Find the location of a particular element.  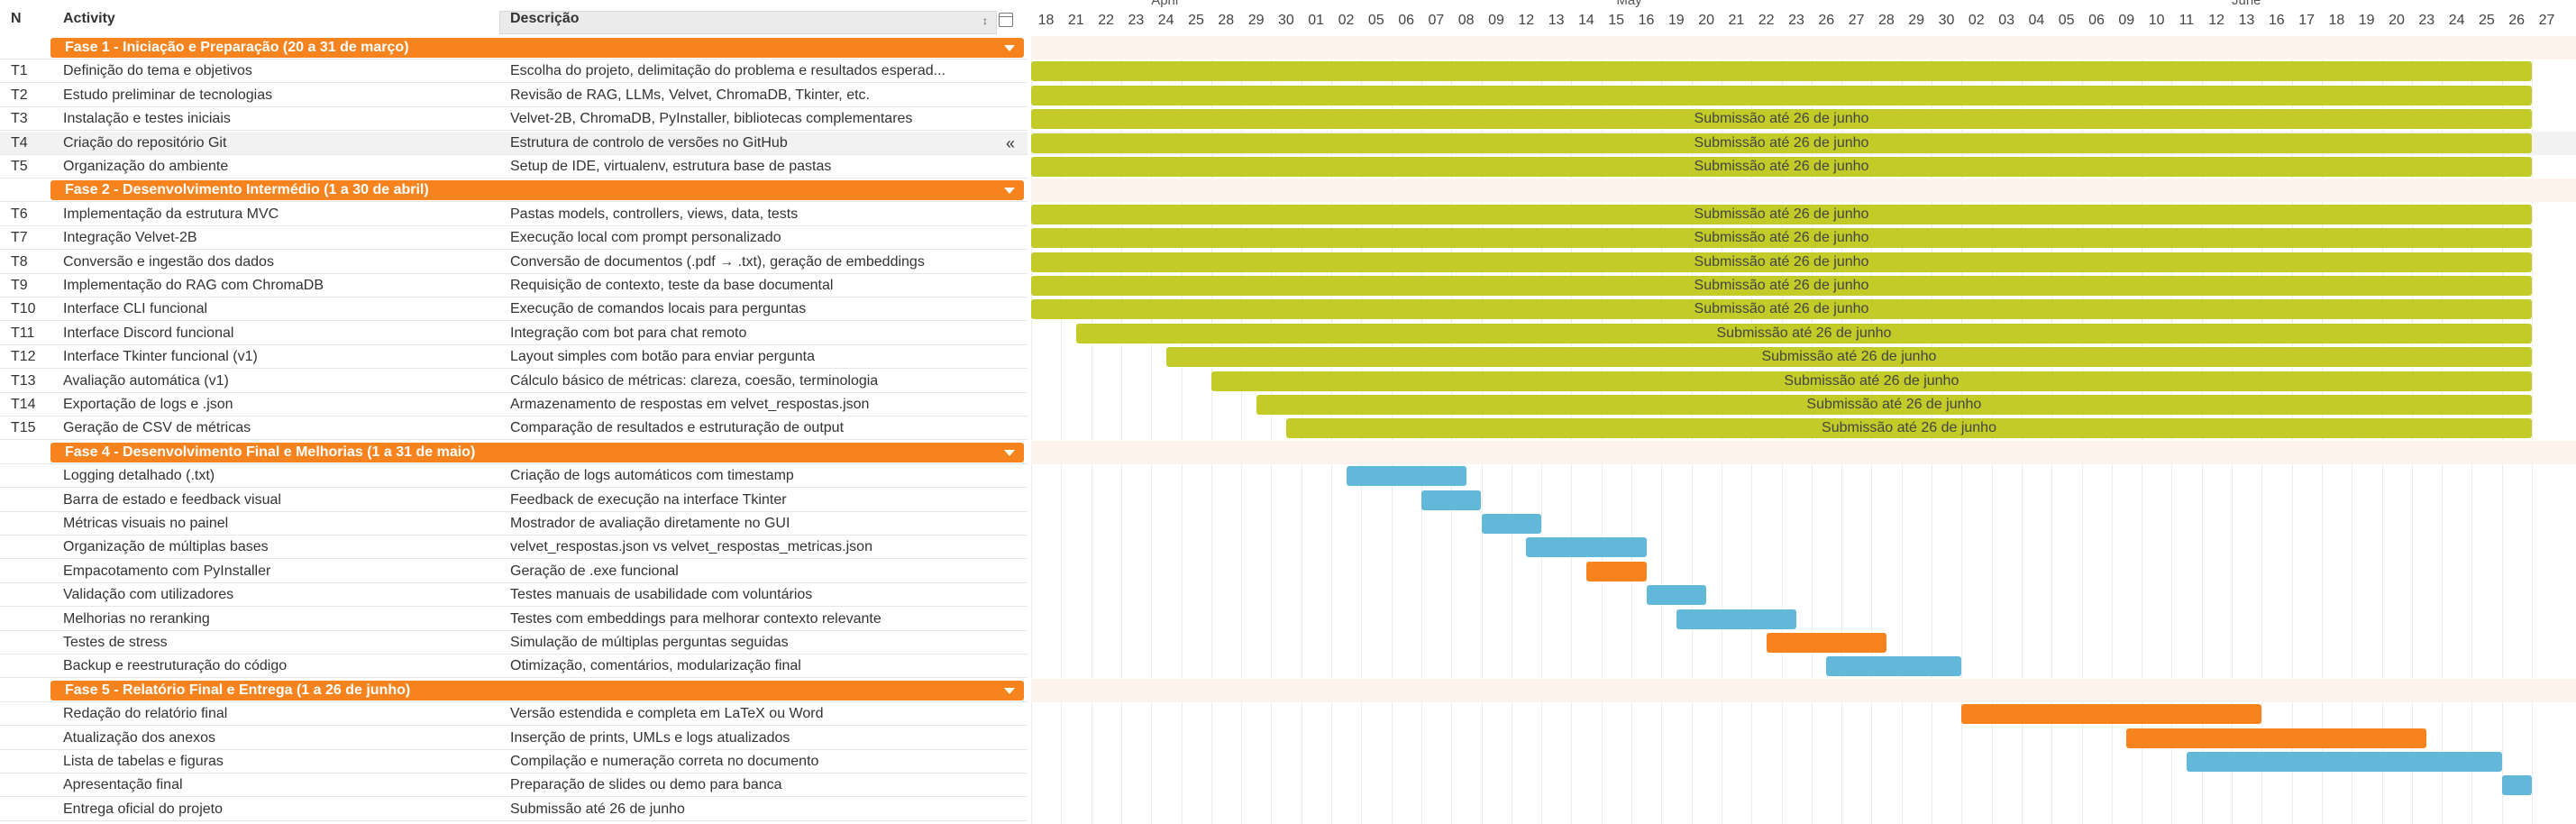

task-activity: Empacotamento com PyInstaller is located at coordinates (167, 571).